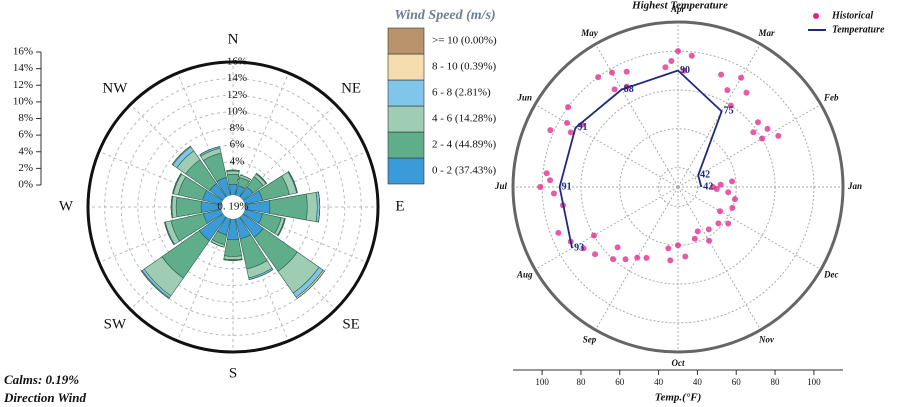  I want to click on direction-label: S, so click(233, 373).